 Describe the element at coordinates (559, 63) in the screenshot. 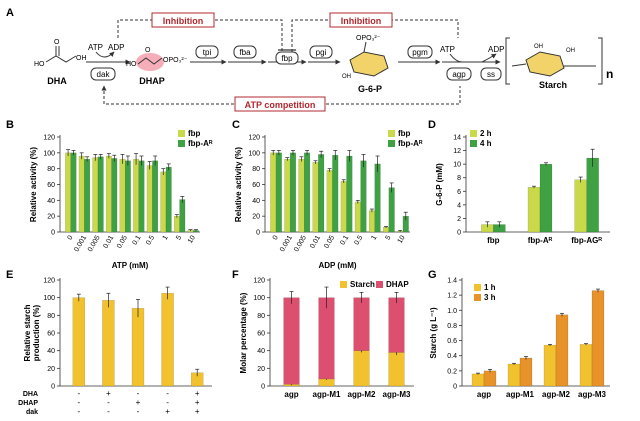

I see `starch-molecule: OH OH Starch n` at that location.